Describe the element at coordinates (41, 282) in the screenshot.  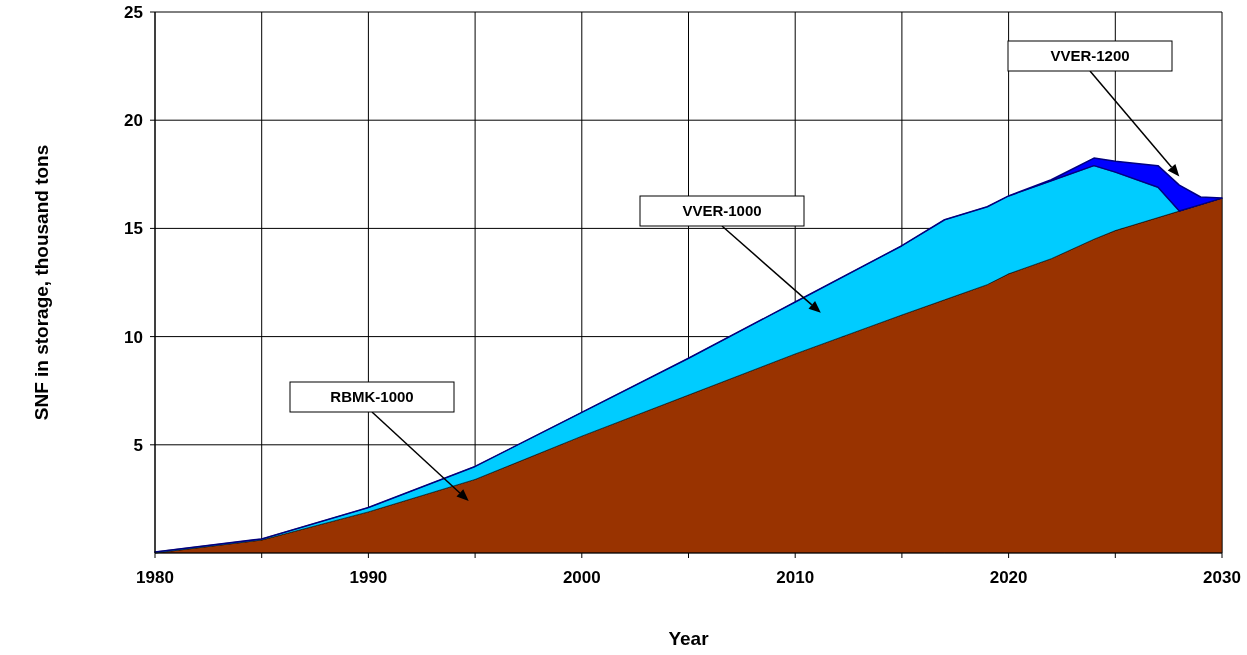
I see `y-axis-title: SNF in storage, thousand tons` at that location.